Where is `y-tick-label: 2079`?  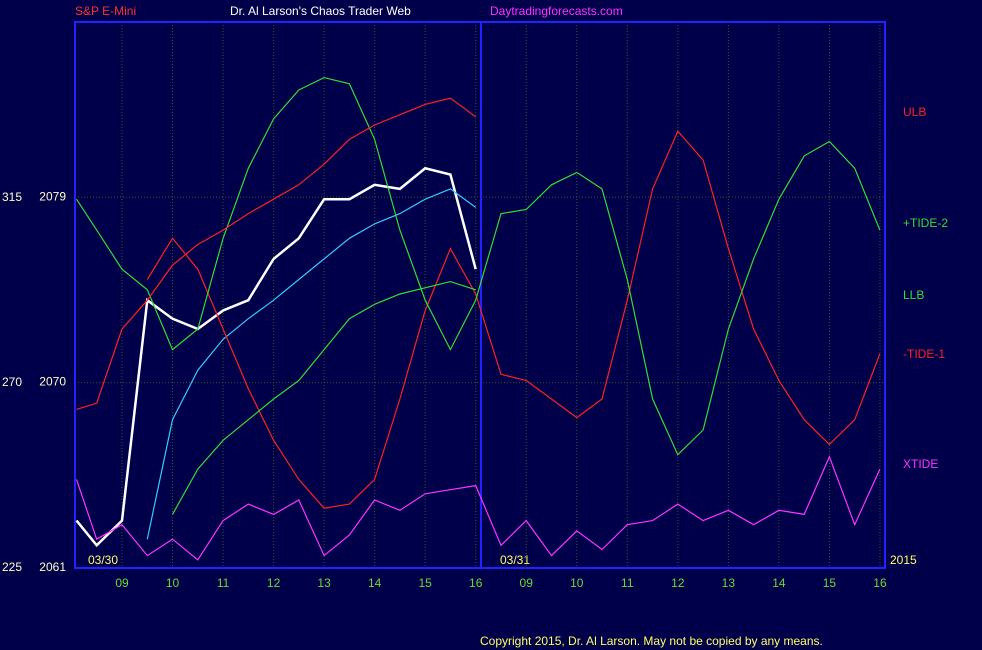
y-tick-label: 2079 is located at coordinates (52, 196).